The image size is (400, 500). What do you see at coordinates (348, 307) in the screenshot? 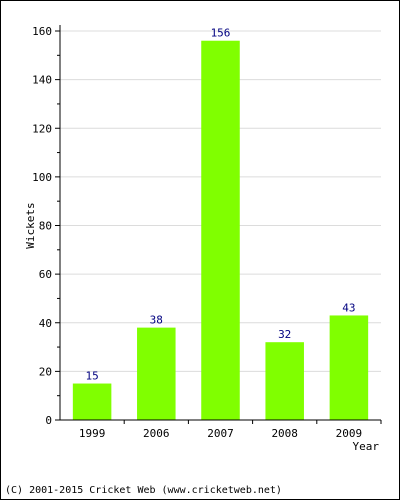
I see `data-label: 43` at bounding box center [348, 307].